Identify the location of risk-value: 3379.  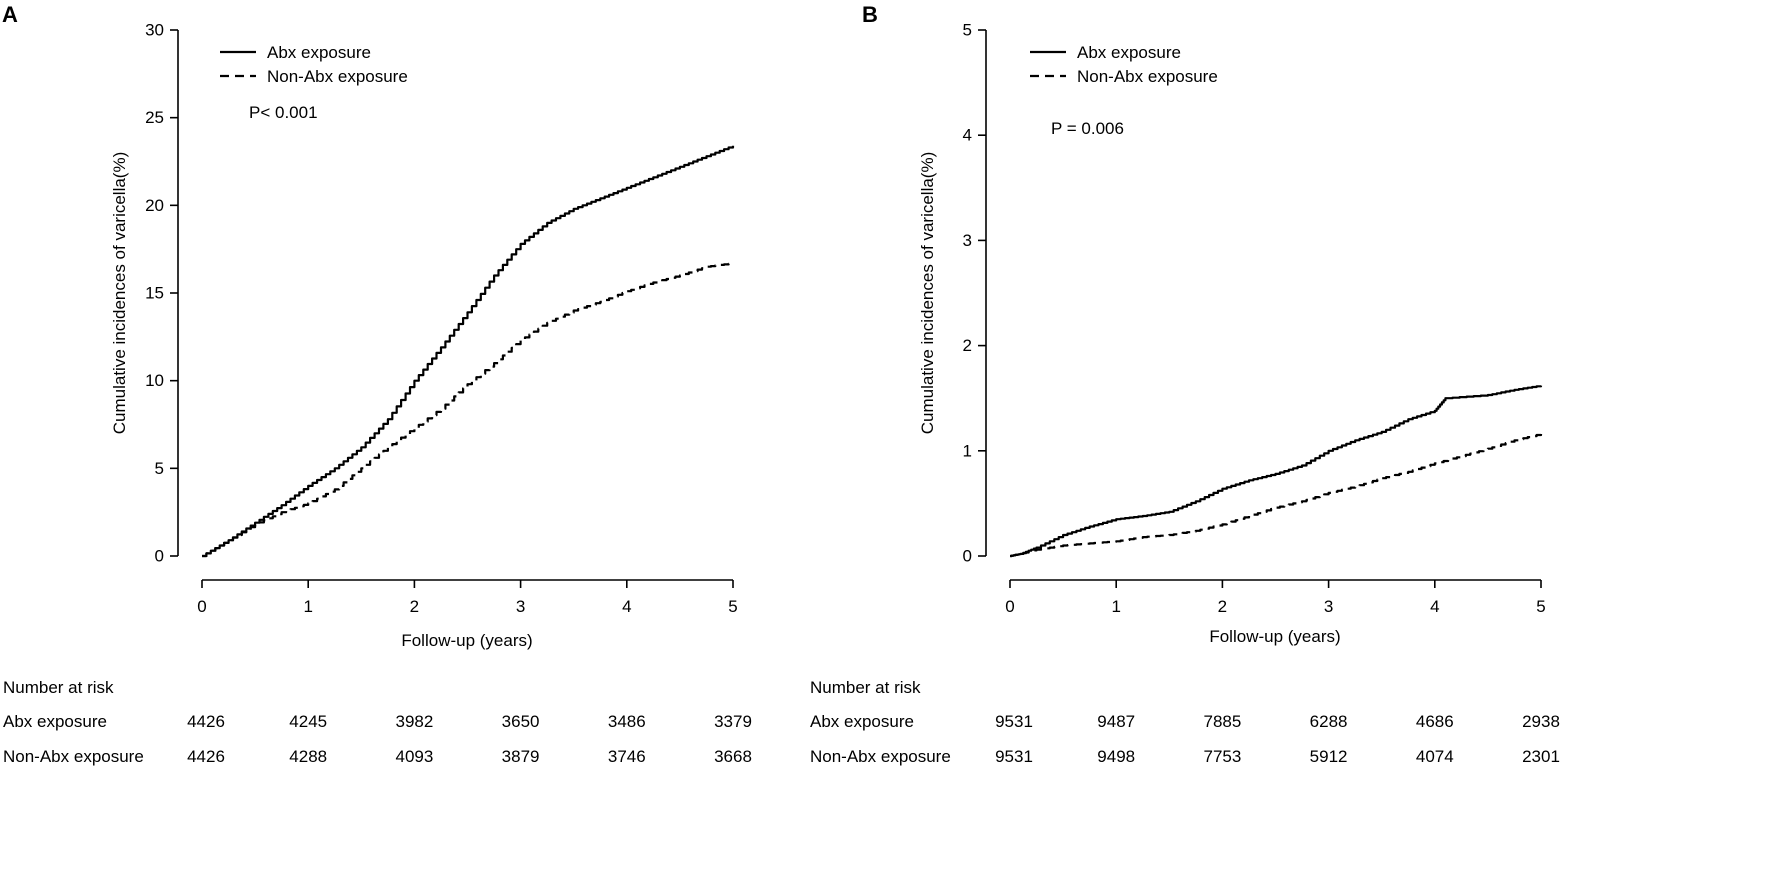
(733, 721).